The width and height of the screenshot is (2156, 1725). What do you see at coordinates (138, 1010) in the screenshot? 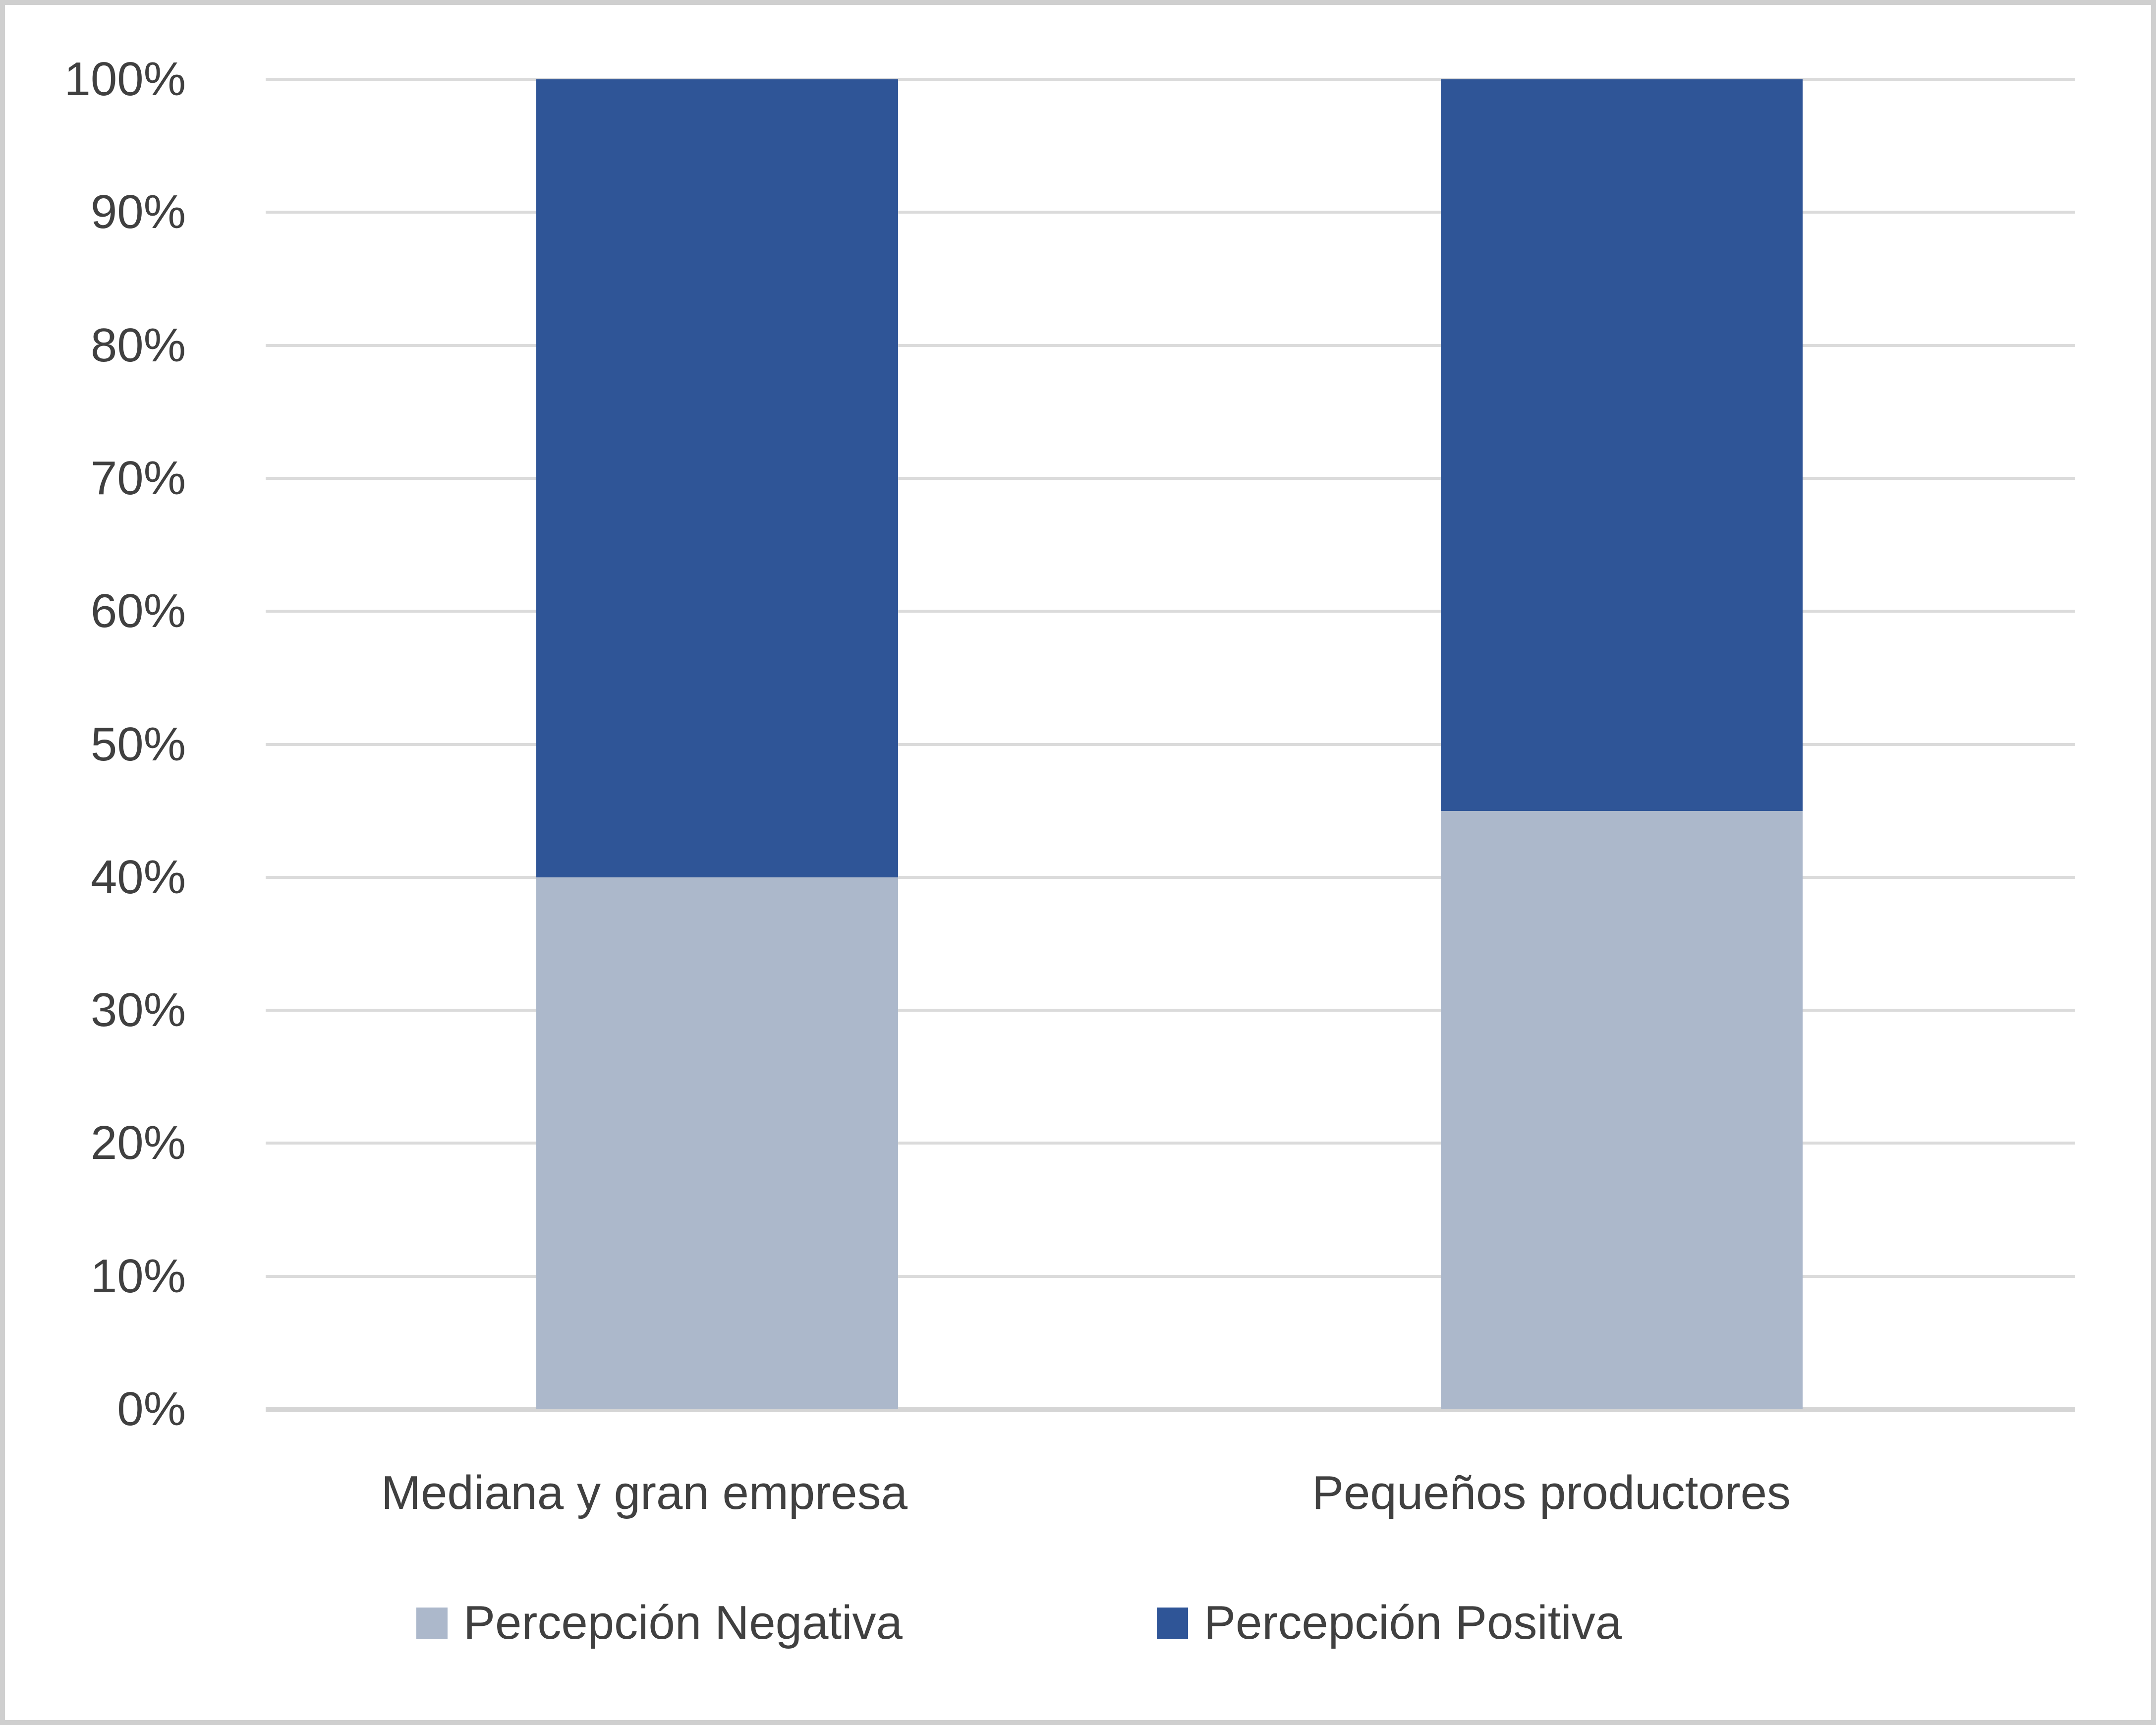
I see `y-axis-tick-label-30%: 30%` at bounding box center [138, 1010].